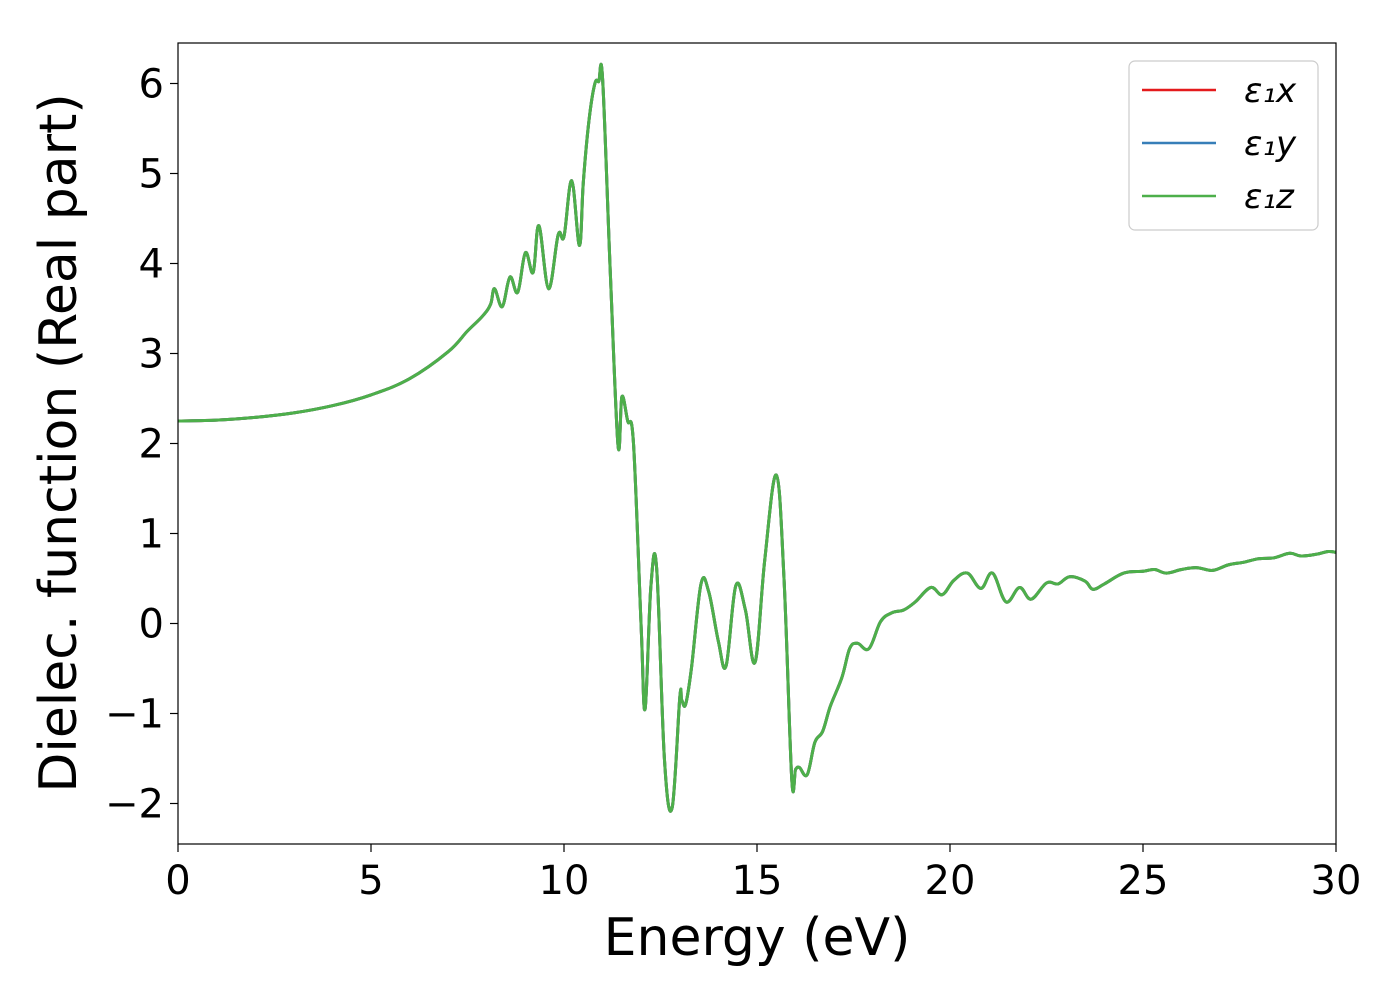 This screenshot has height=1000, width=1400. I want to click on y-tick-label: 3, so click(151, 355).